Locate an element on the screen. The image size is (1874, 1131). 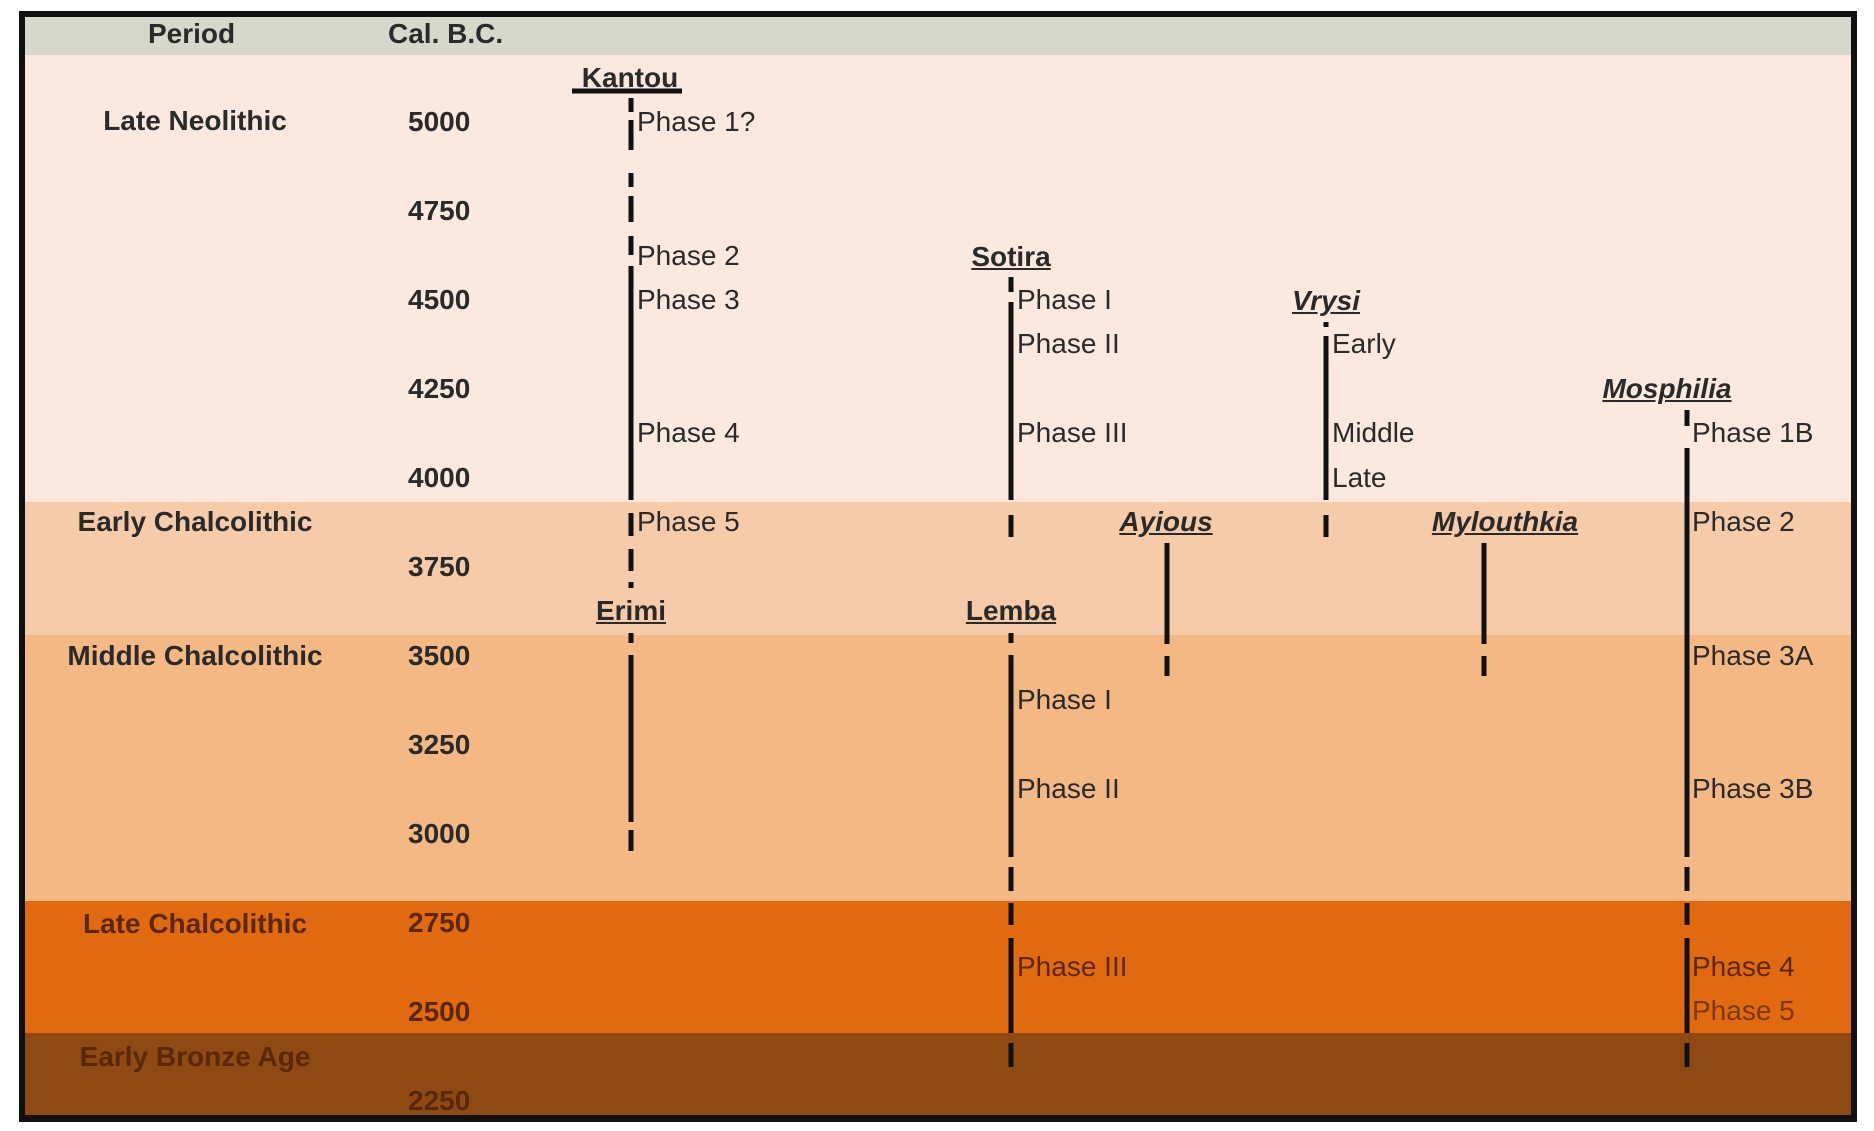
site-sotira: Sotira is located at coordinates (1011, 256).